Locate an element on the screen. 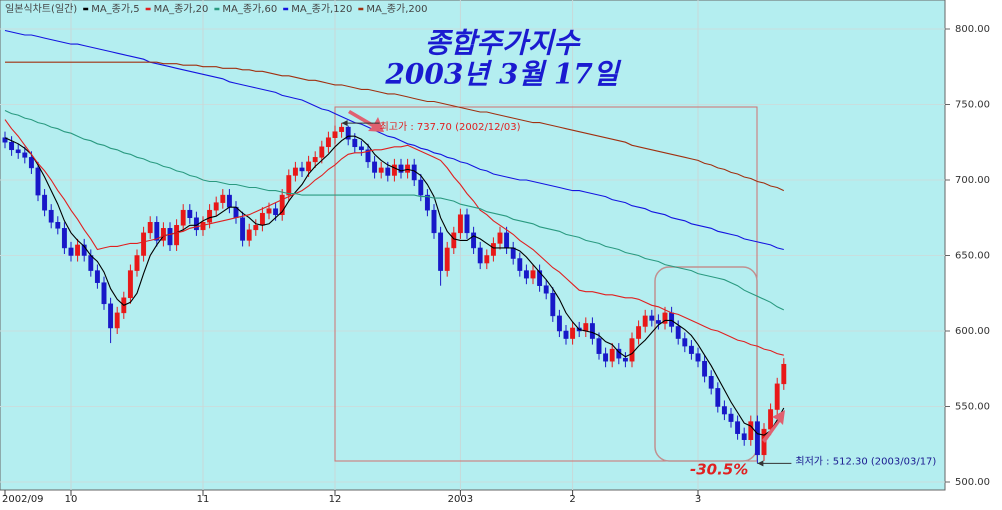 The image size is (1002, 510). high-label: 최고가 : 737.70 (2002/12/03) is located at coordinates (450, 127).